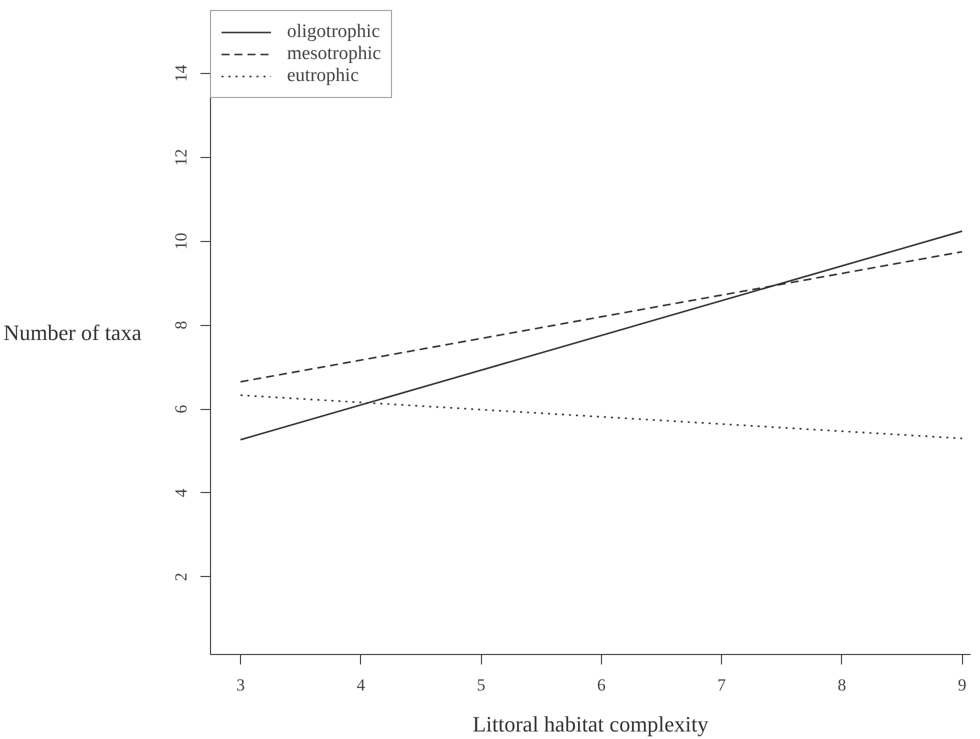 This screenshot has width=980, height=739. Describe the element at coordinates (601, 685) in the screenshot. I see `x-tick-label: 6` at that location.